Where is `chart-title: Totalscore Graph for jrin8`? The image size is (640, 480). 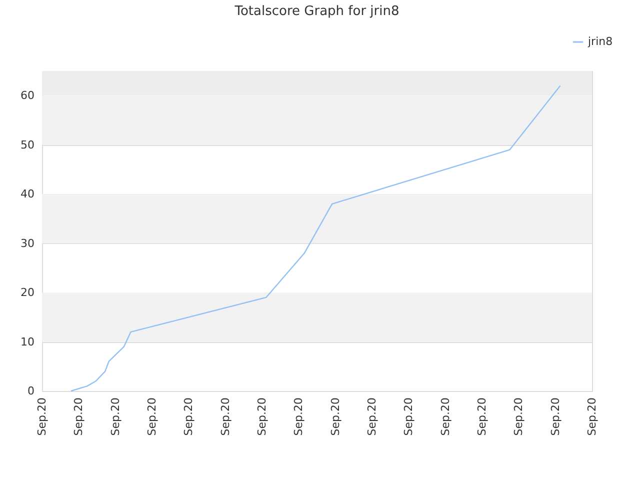 chart-title: Totalscore Graph for jrin8 is located at coordinates (317, 11).